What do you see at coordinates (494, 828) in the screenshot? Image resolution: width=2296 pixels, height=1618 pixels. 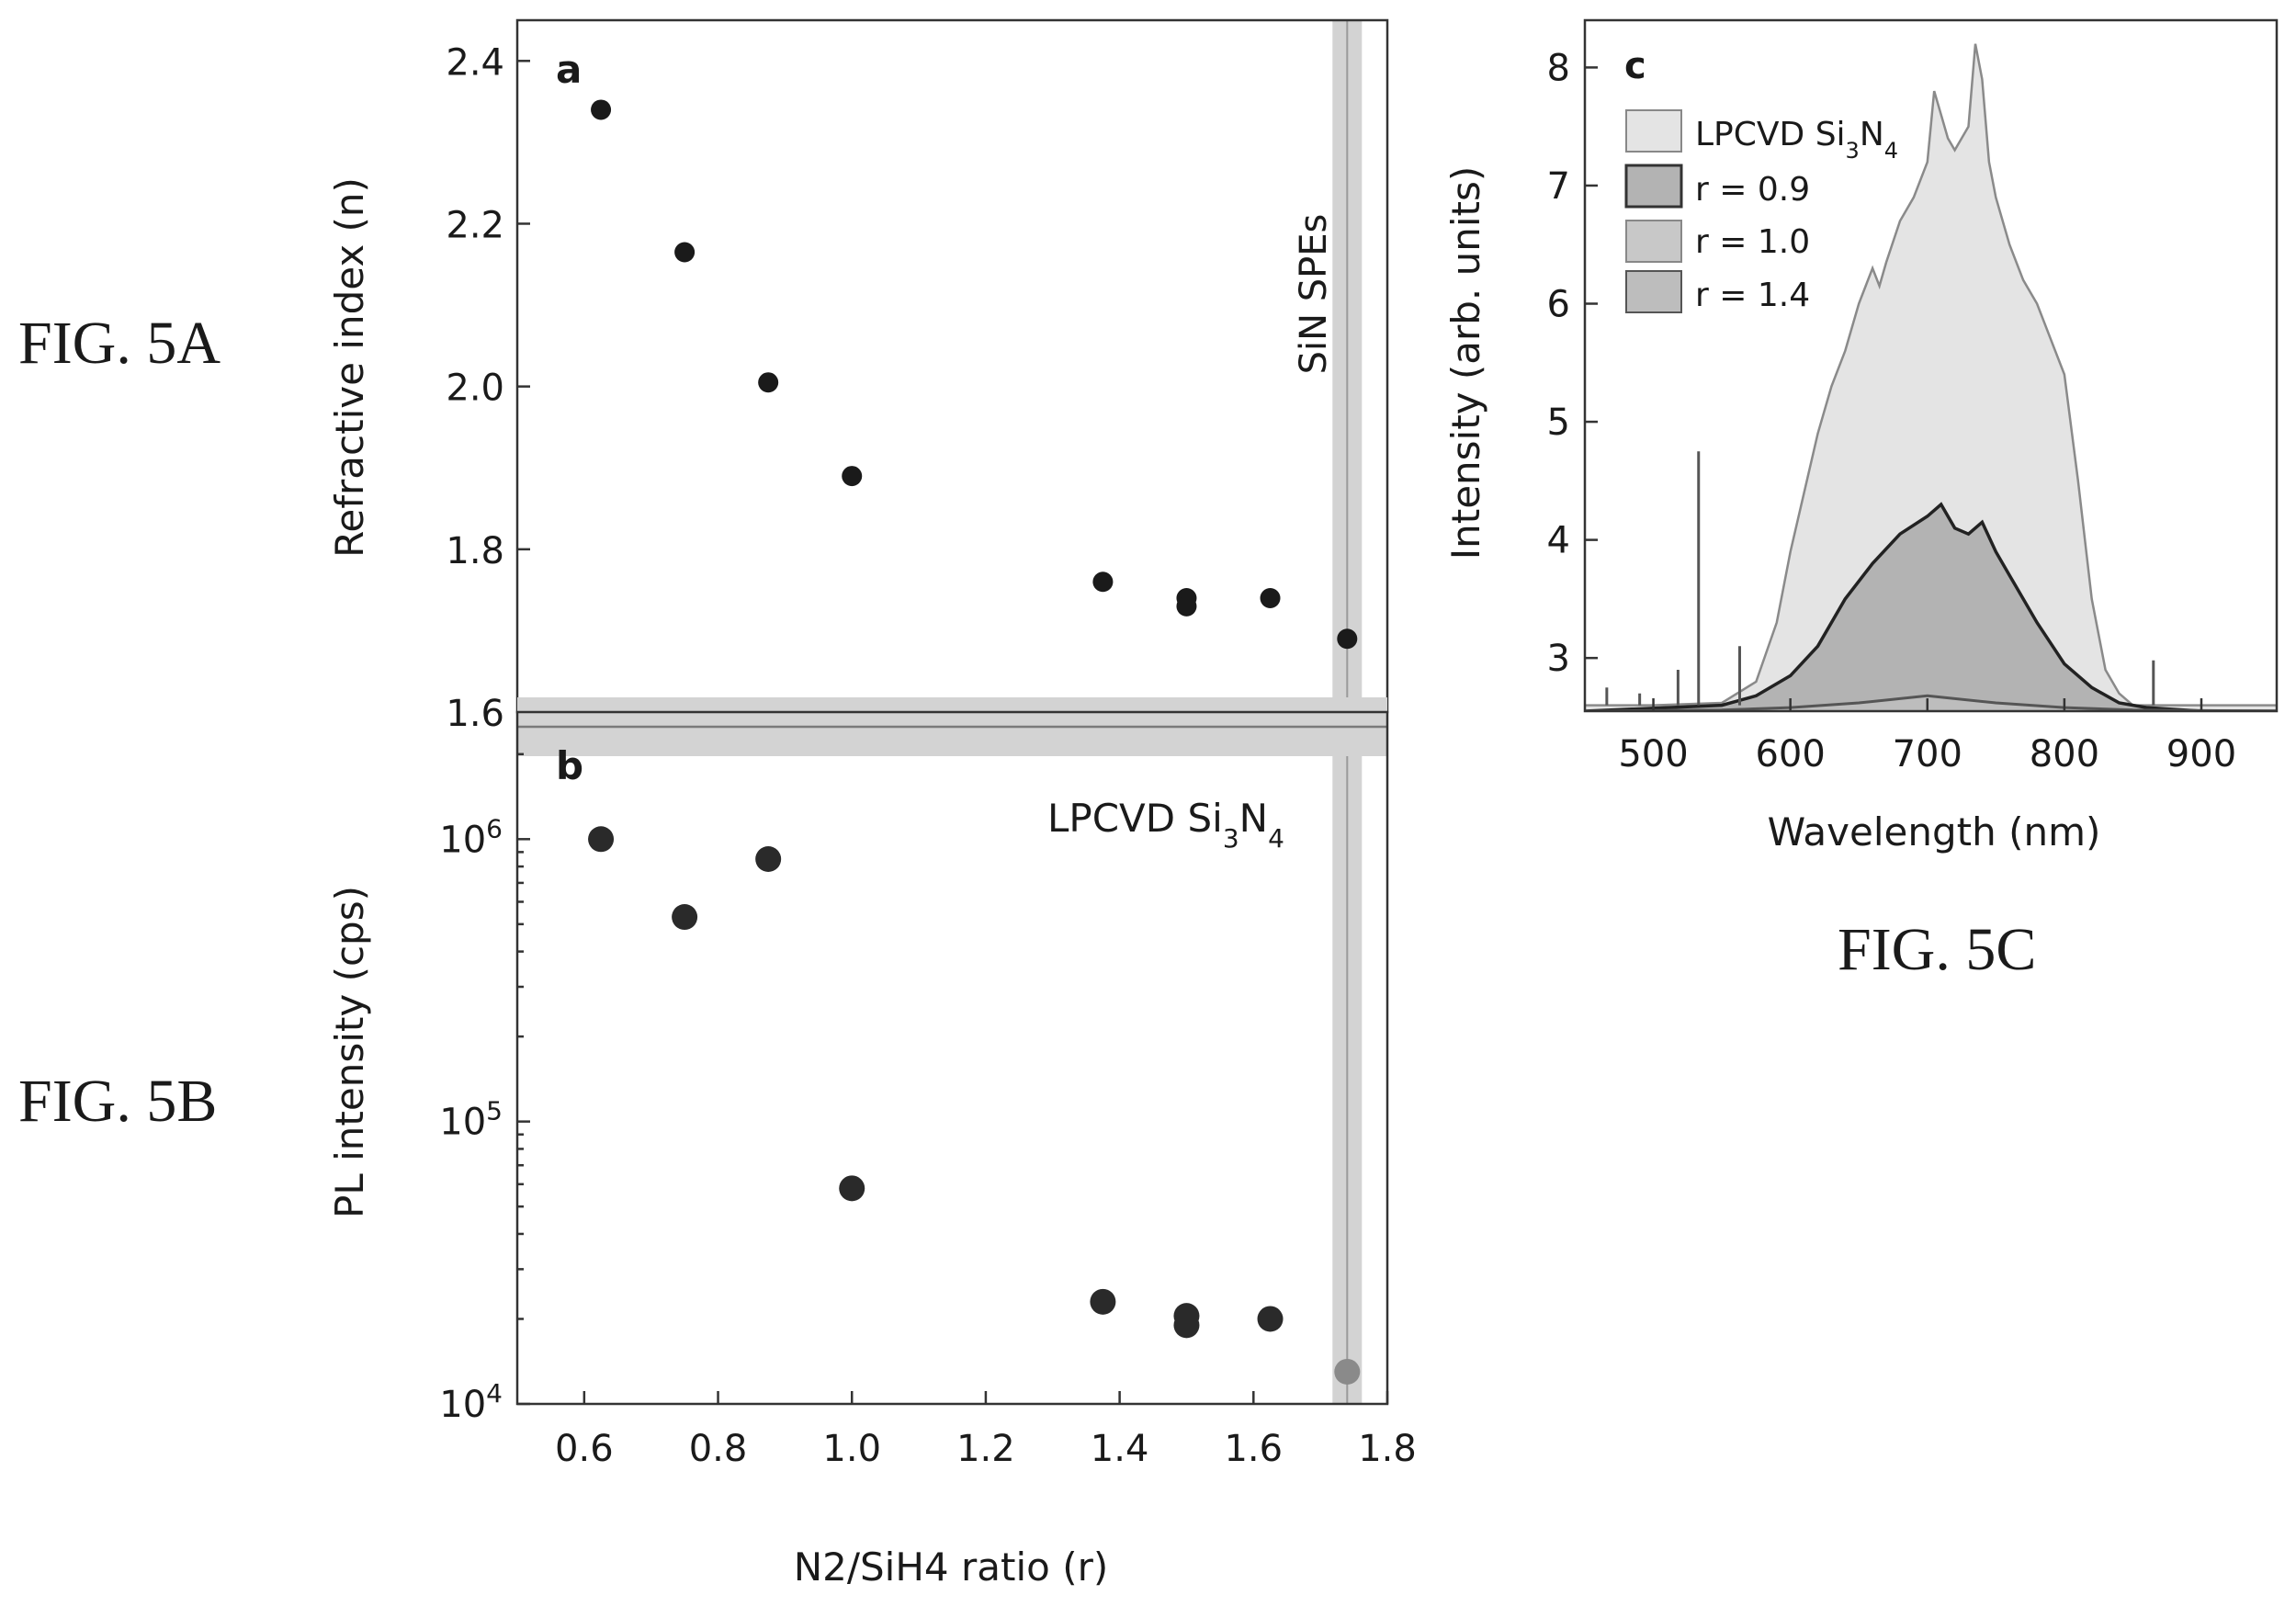 I see `tick-exponent: 6` at bounding box center [494, 828].